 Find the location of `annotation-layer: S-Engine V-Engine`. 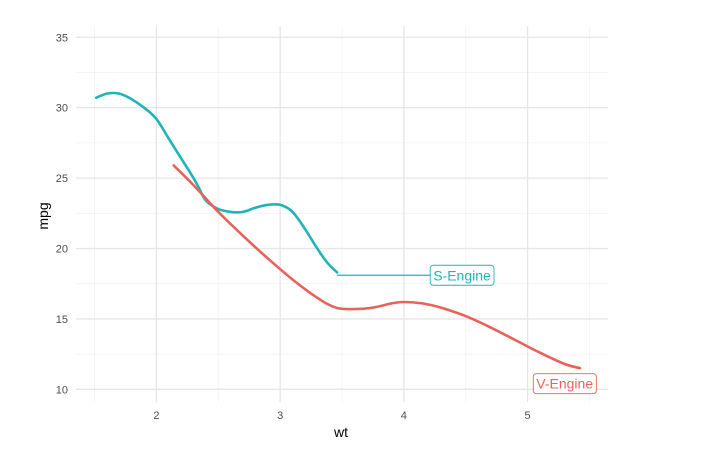

annotation-layer: S-Engine V-Engine is located at coordinates (467, 329).